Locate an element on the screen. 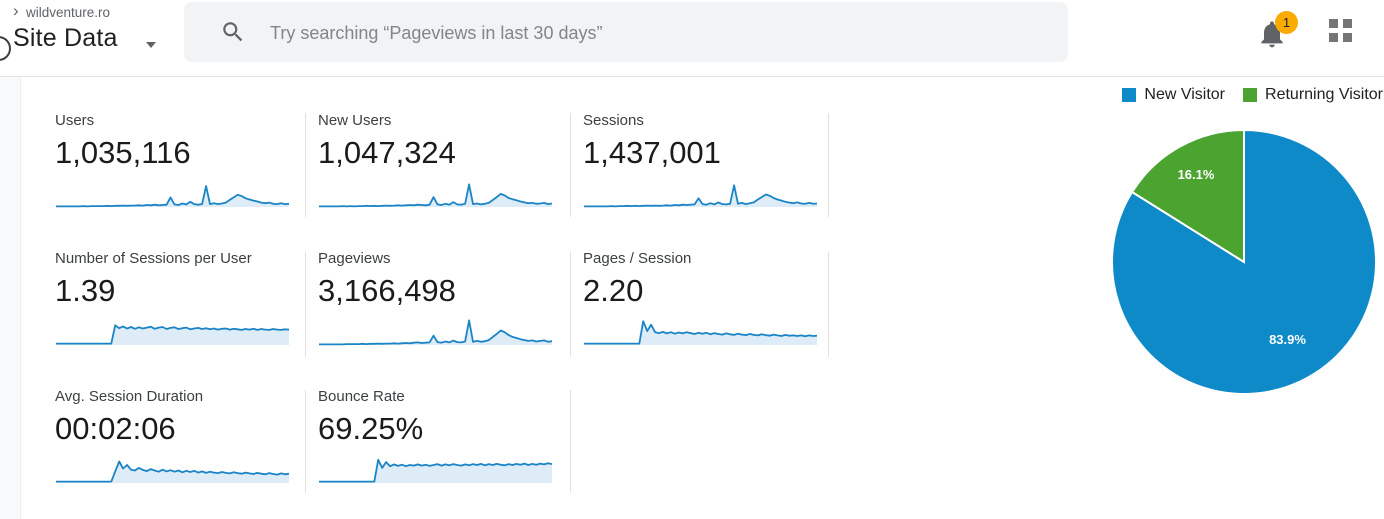  metric-value: 69.25% is located at coordinates (371, 428).